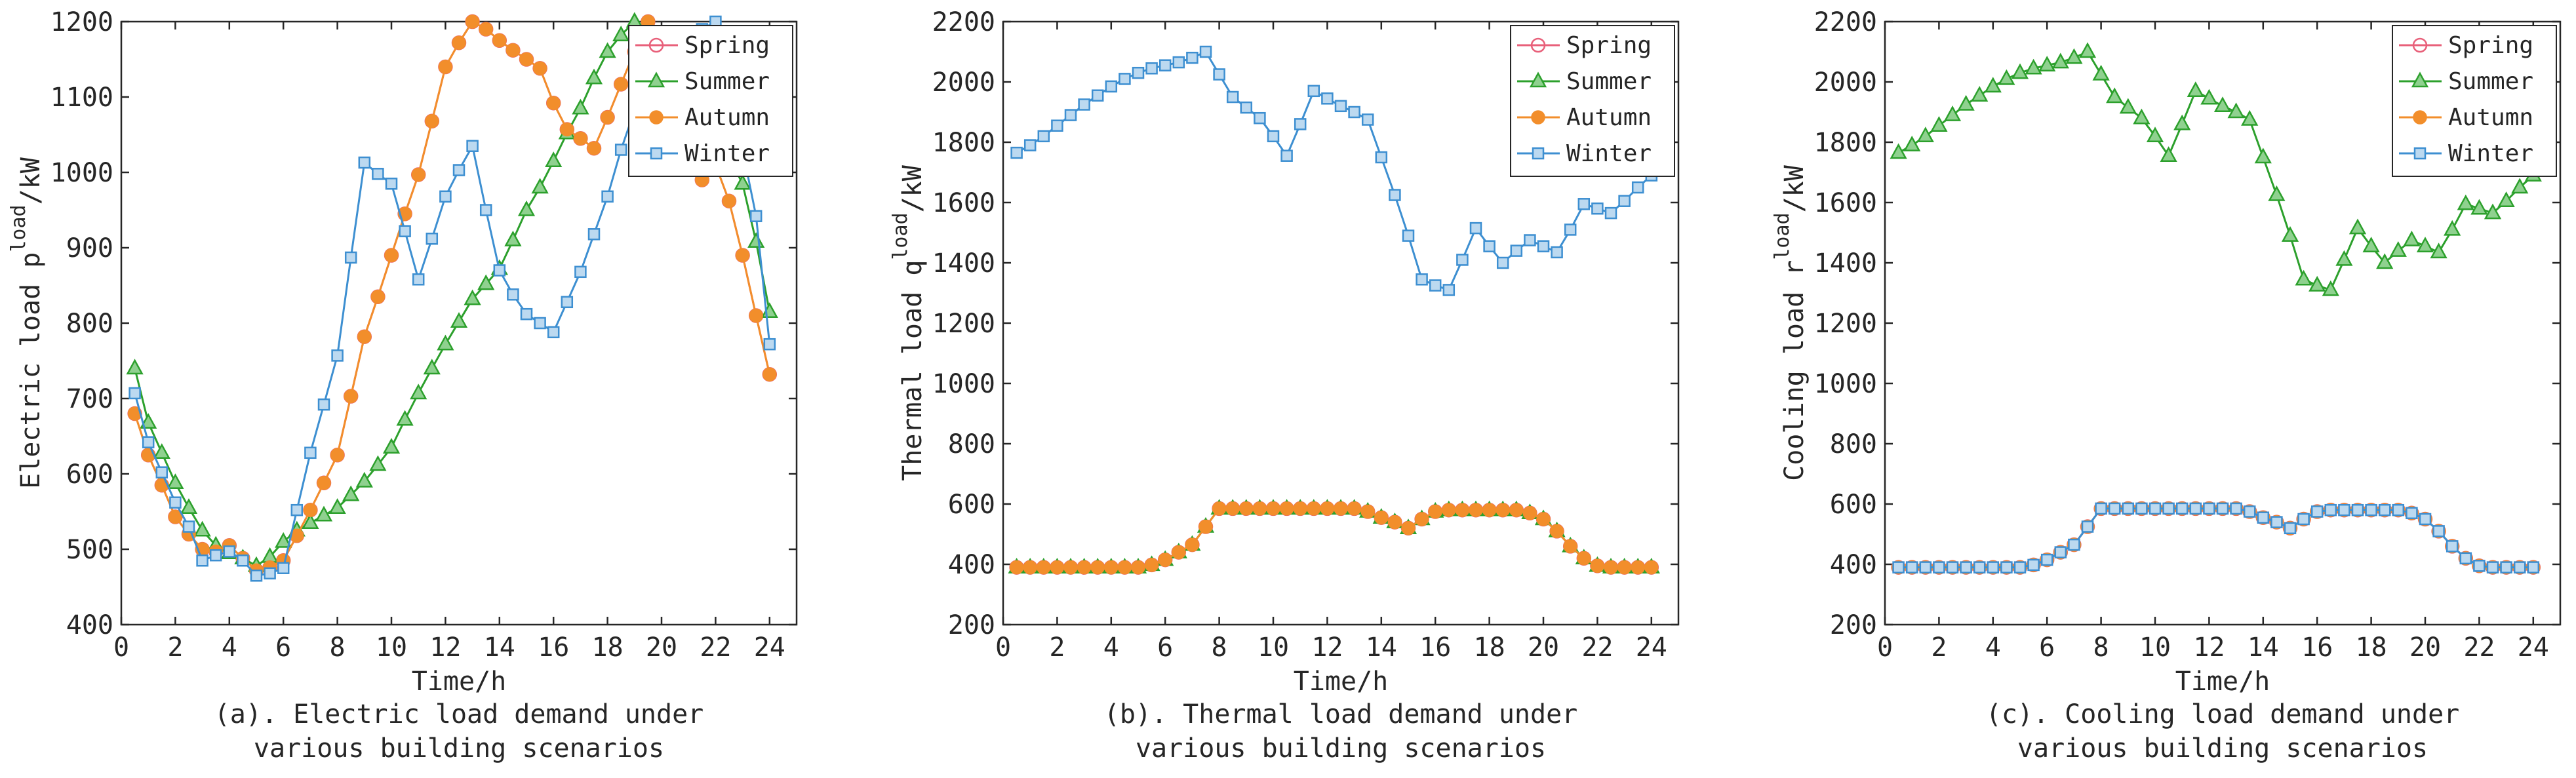 Image resolution: width=2576 pixels, height=778 pixels. I want to click on y-tick-label: 1000, so click(963, 384).